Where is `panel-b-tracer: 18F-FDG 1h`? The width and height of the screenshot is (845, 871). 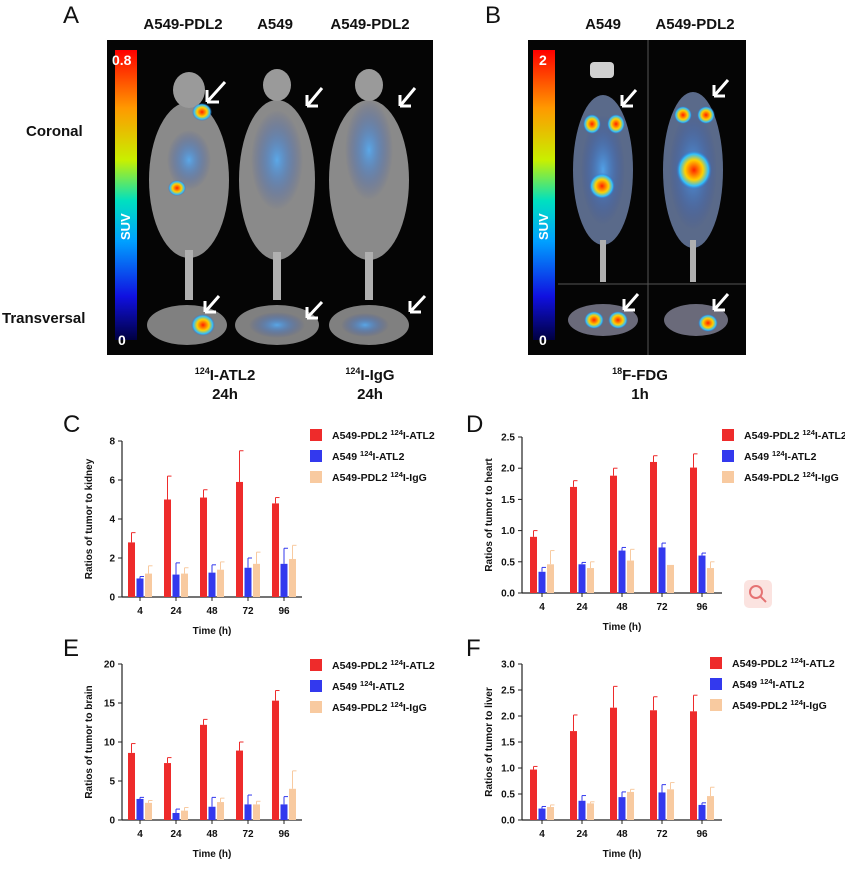 panel-b-tracer: 18F-FDG 1h is located at coordinates (640, 384).